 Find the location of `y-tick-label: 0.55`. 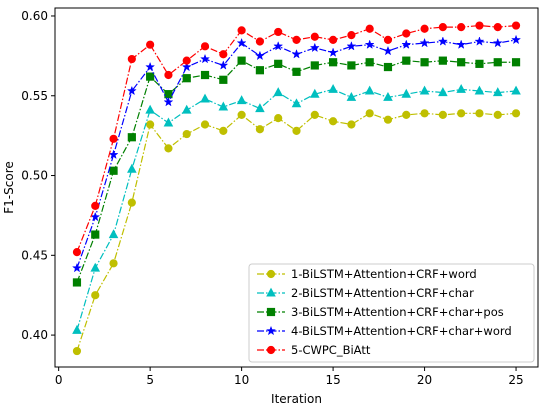

y-tick-label: 0.55 is located at coordinates (34, 96).